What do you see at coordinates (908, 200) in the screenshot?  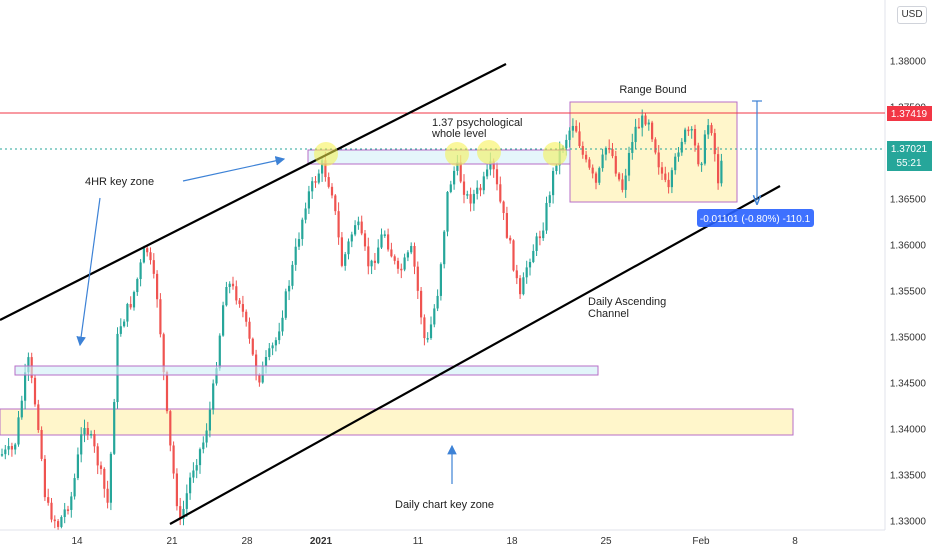 I see `price-tick-label: 1.36500` at bounding box center [908, 200].